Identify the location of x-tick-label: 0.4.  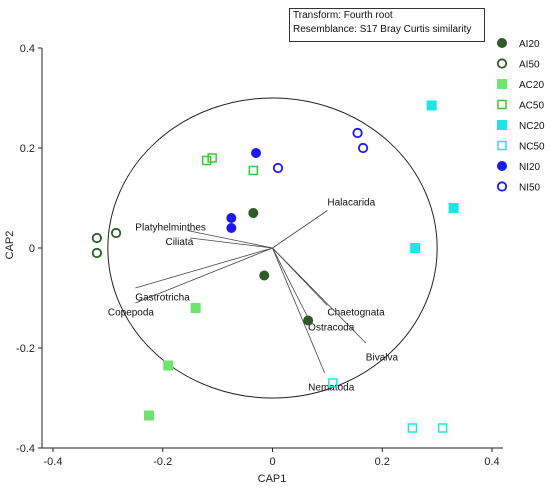
(491, 462).